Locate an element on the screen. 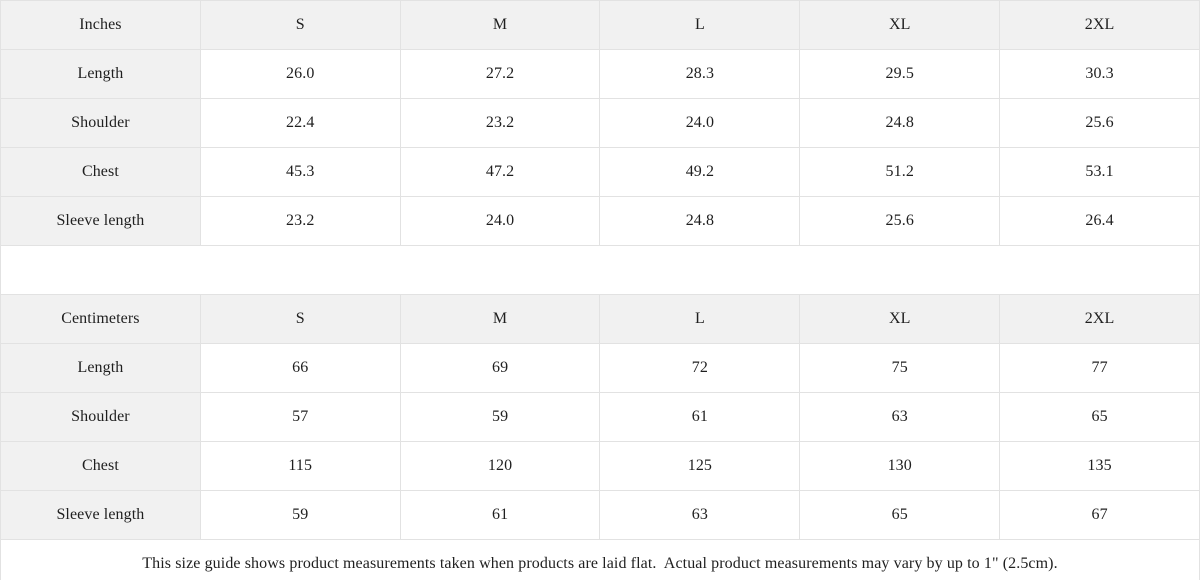 Image resolution: width=1200 pixels, height=580 pixels. measurement-value-cell: 29.5 is located at coordinates (900, 74).